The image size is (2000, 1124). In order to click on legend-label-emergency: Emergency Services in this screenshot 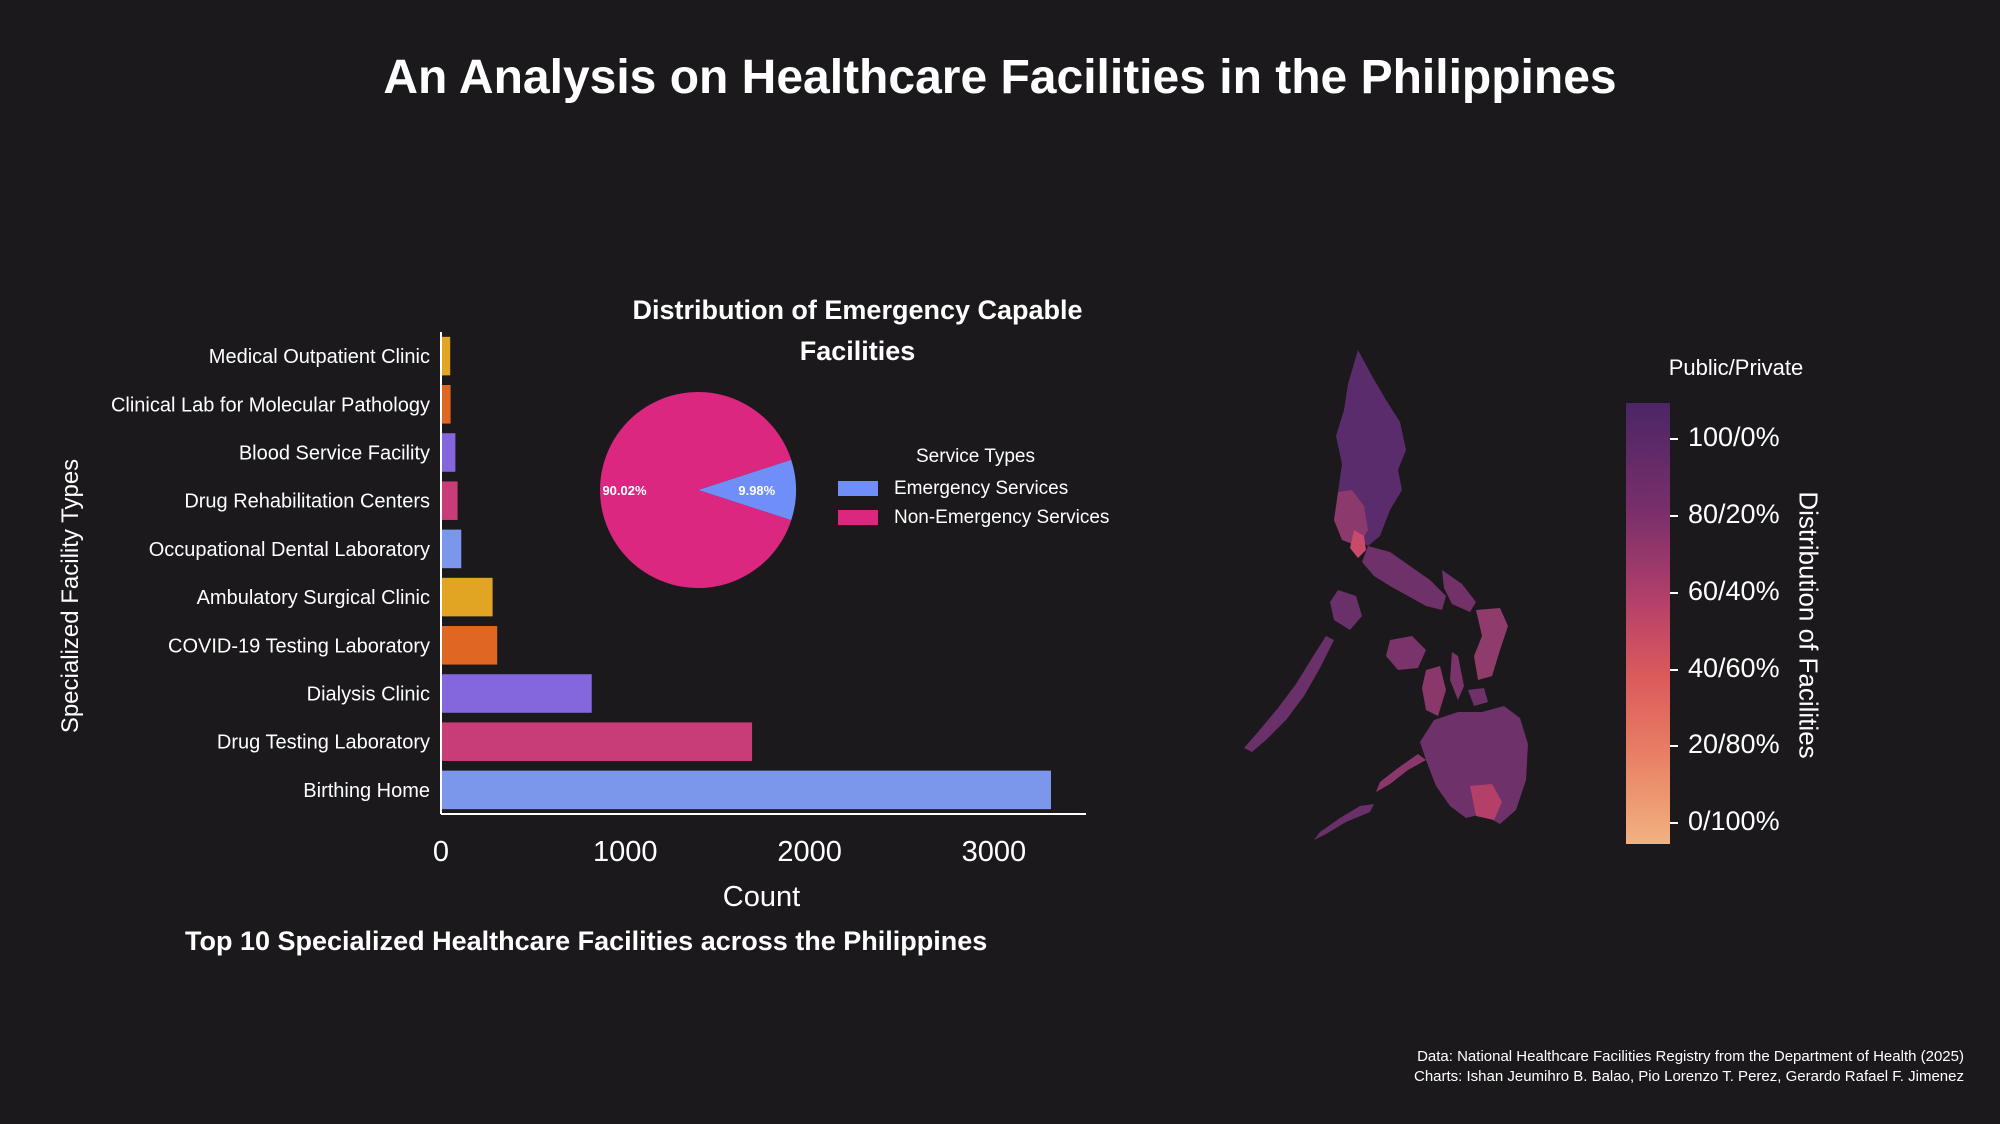, I will do `click(981, 488)`.